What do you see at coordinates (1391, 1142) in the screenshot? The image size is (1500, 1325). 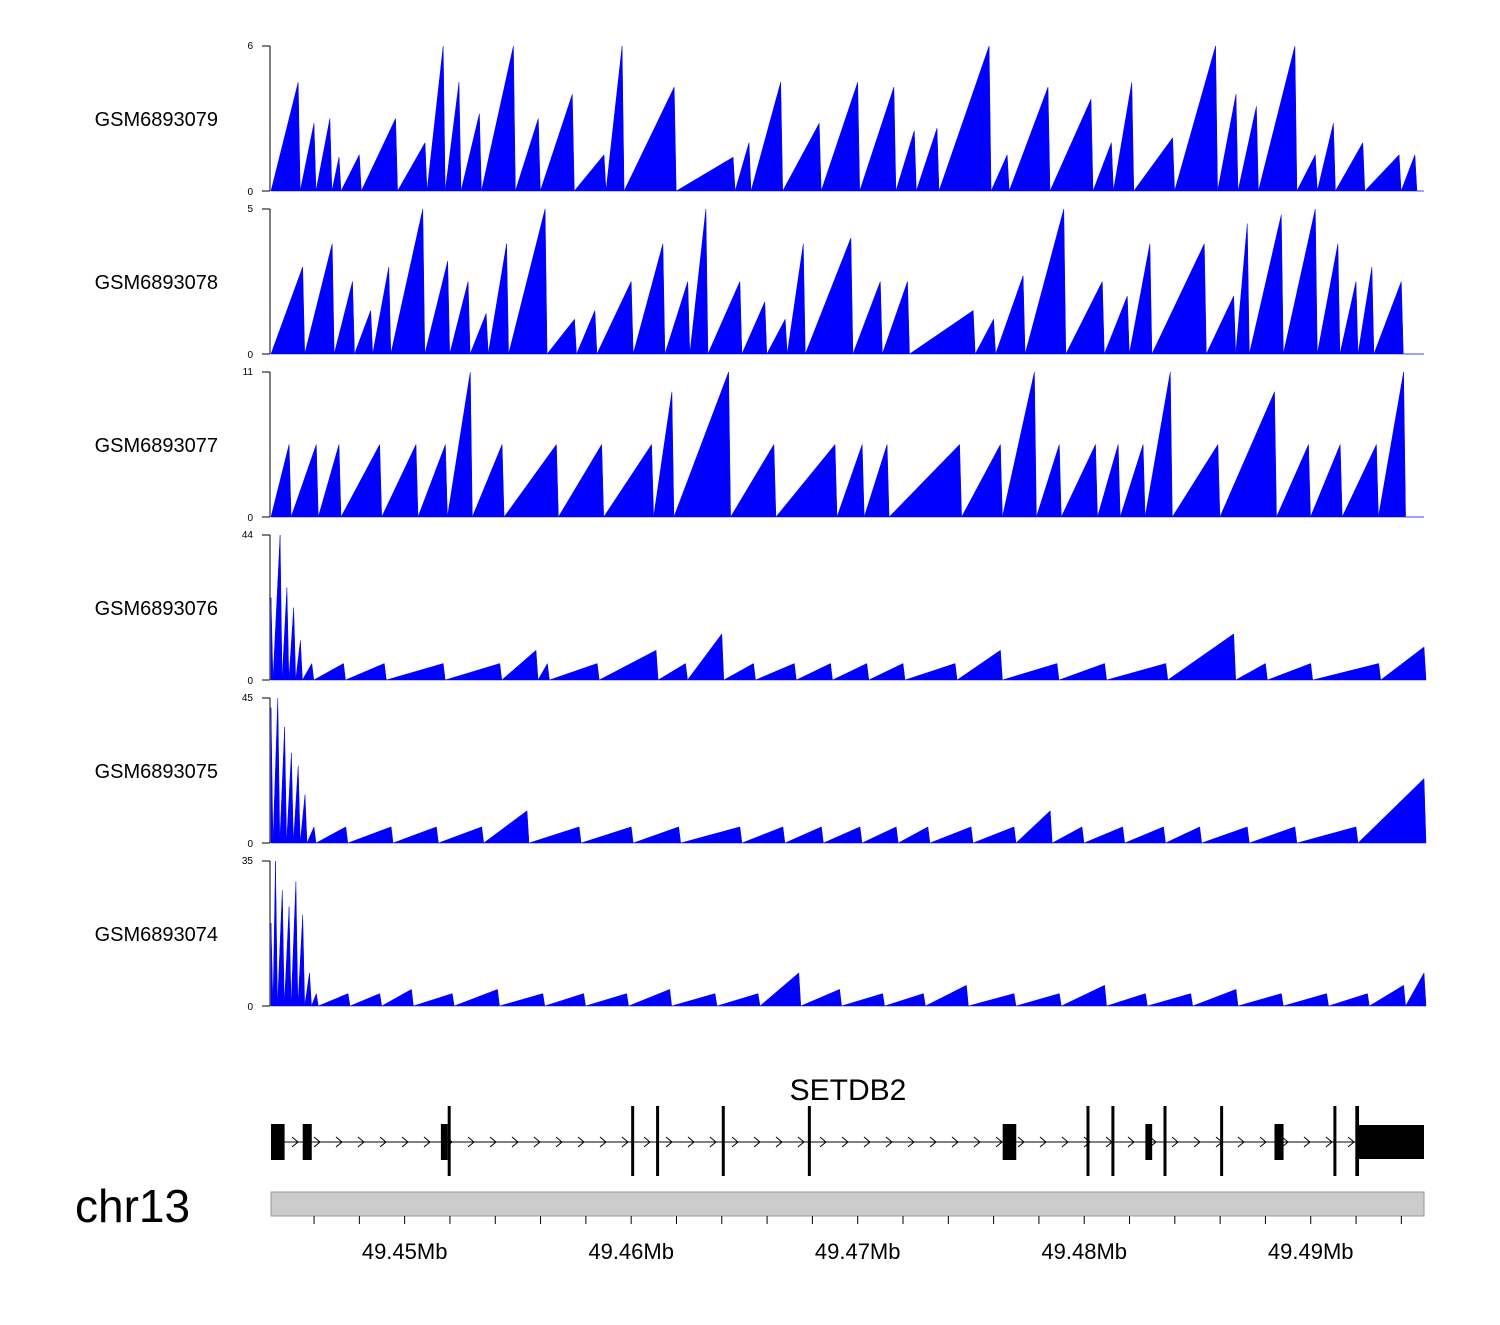 I see `exon-terminal` at bounding box center [1391, 1142].